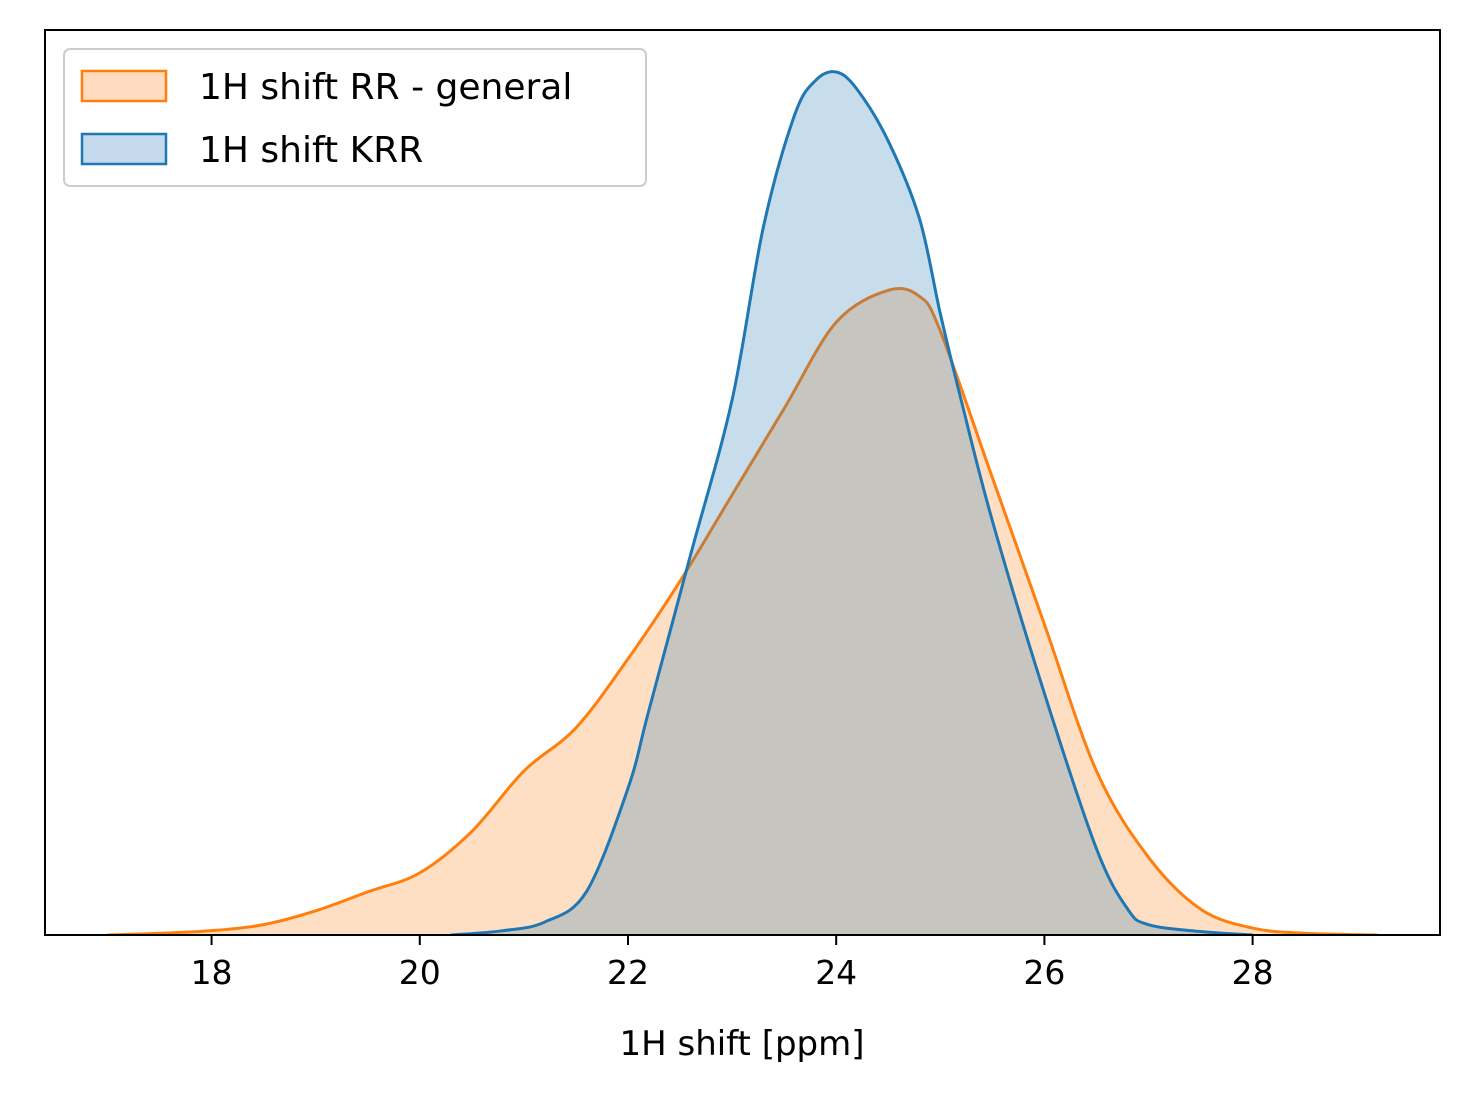 This screenshot has width=1469, height=1095. I want to click on legend-label-1: 1H shift KRR, so click(311, 150).